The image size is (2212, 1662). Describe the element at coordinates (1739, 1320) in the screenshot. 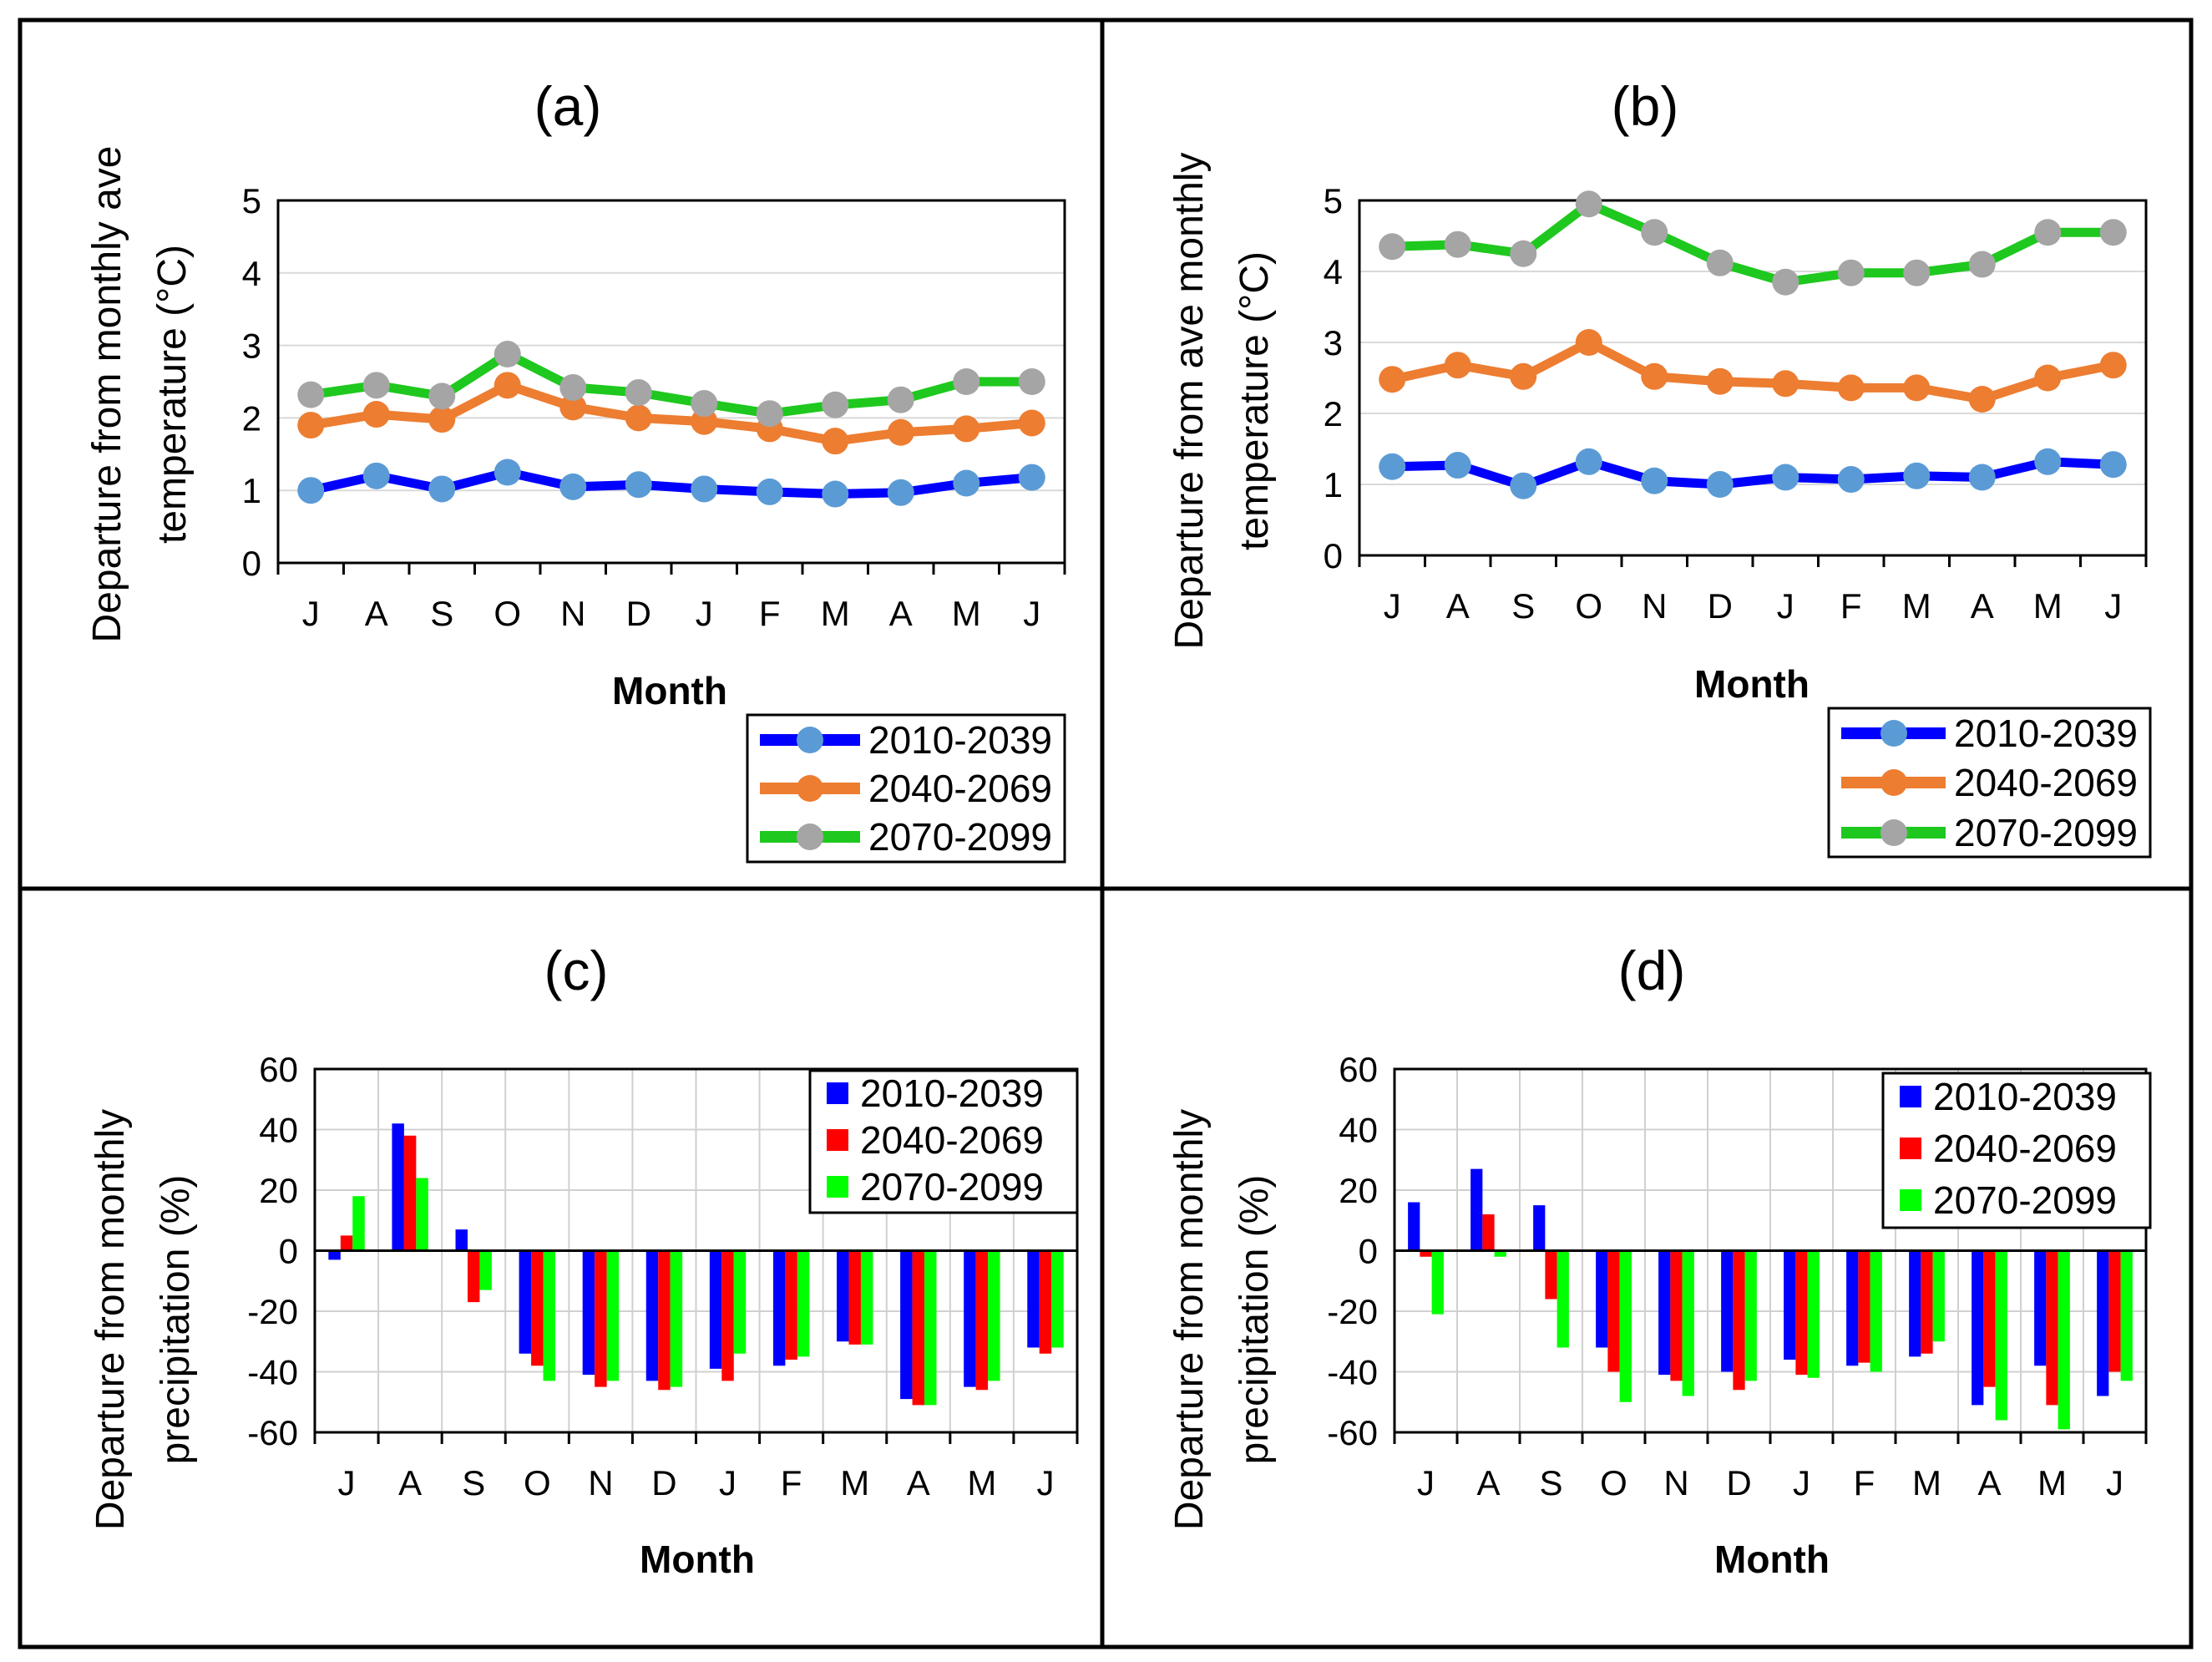

I see `bar-2040-2069-D` at that location.